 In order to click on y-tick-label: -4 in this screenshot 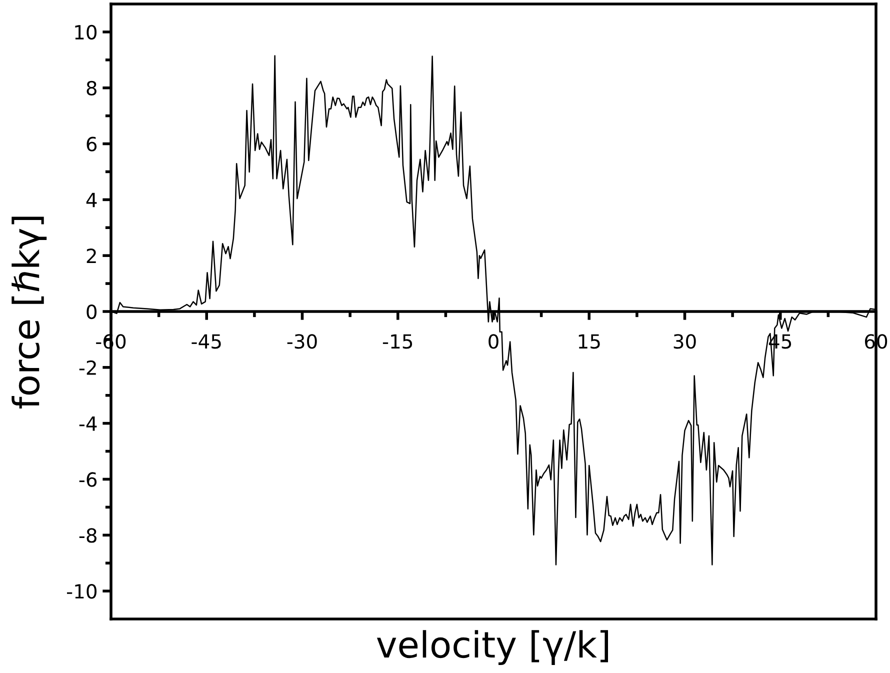, I will do `click(88, 423)`.